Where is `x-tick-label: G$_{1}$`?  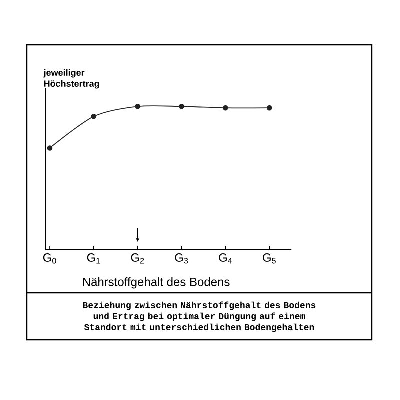 x-tick-label: G$_{1}$ is located at coordinates (93, 259).